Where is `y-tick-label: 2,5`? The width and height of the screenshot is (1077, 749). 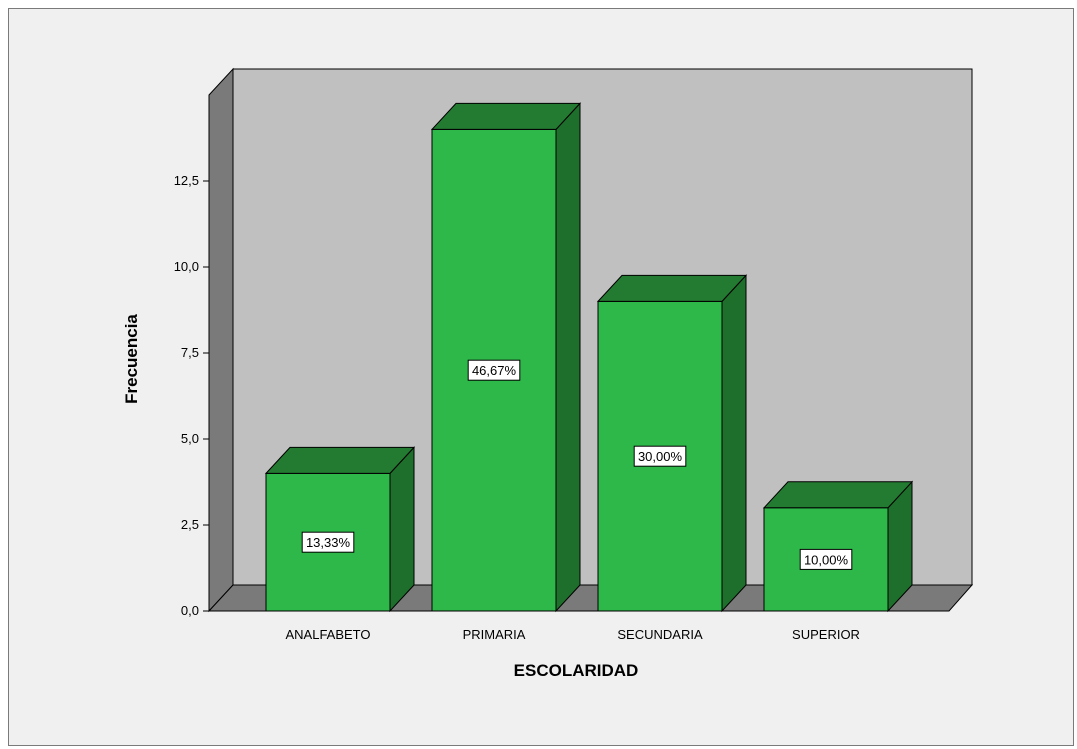 y-tick-label: 2,5 is located at coordinates (190, 524).